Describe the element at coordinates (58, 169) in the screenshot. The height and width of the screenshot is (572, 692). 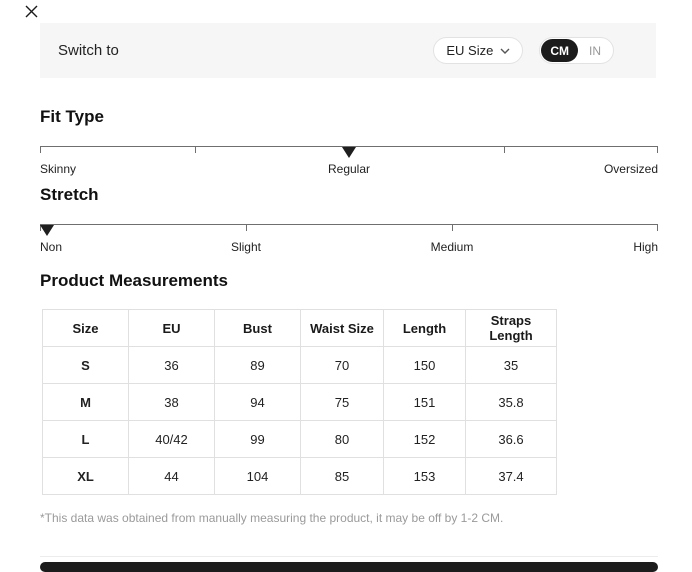
I see `fit-label-skinny: Skinny` at that location.